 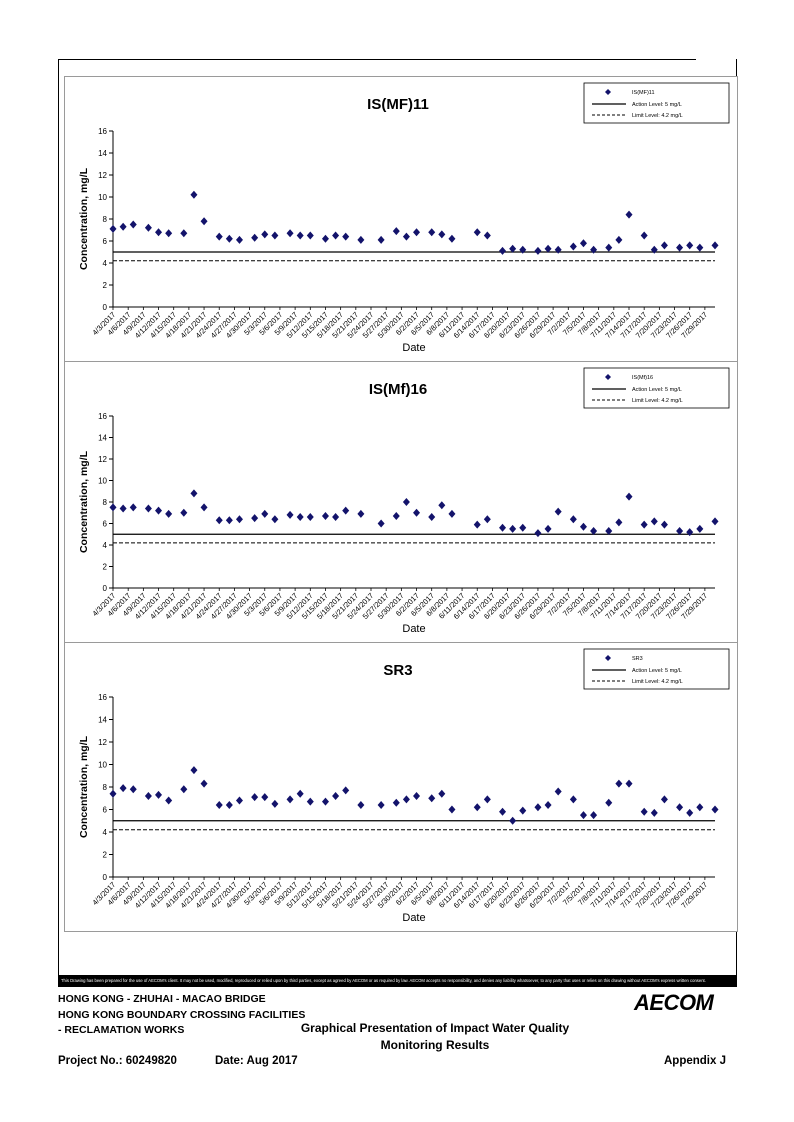 What do you see at coordinates (637, 659) in the screenshot?
I see `legend-series-label: SR3` at bounding box center [637, 659].